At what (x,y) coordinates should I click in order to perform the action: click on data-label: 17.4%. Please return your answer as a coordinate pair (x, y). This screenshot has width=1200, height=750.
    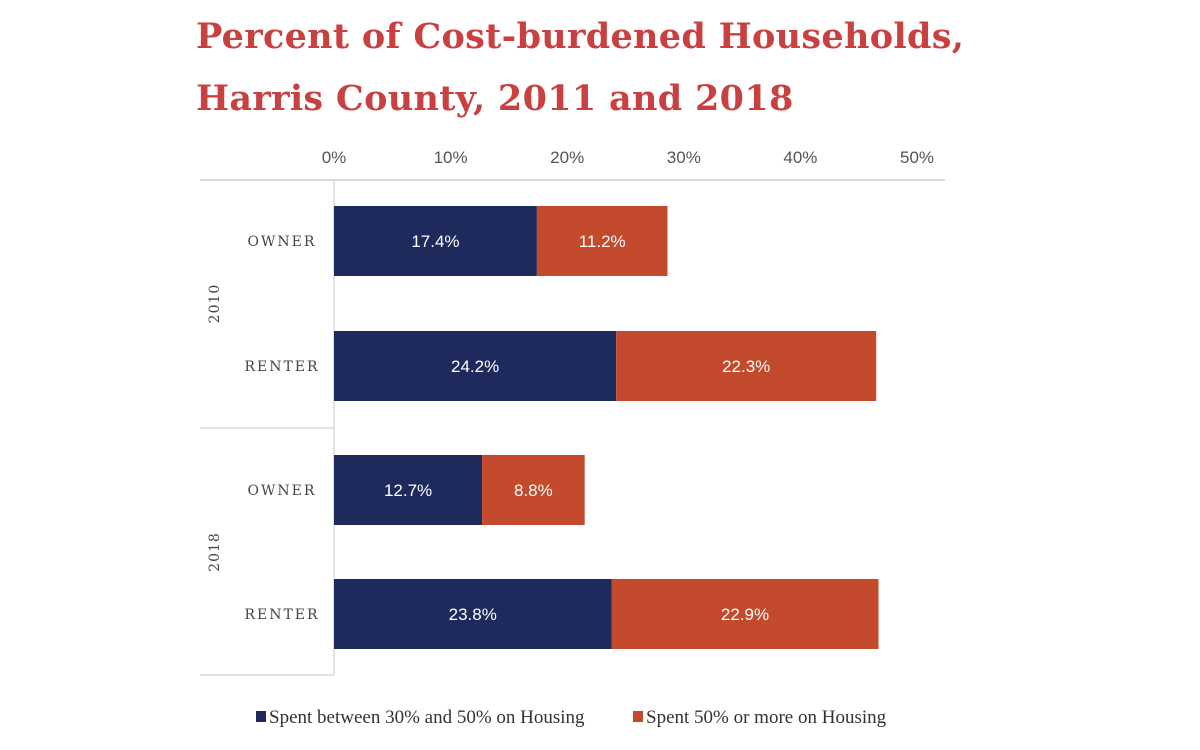
    Looking at the image, I should click on (435, 241).